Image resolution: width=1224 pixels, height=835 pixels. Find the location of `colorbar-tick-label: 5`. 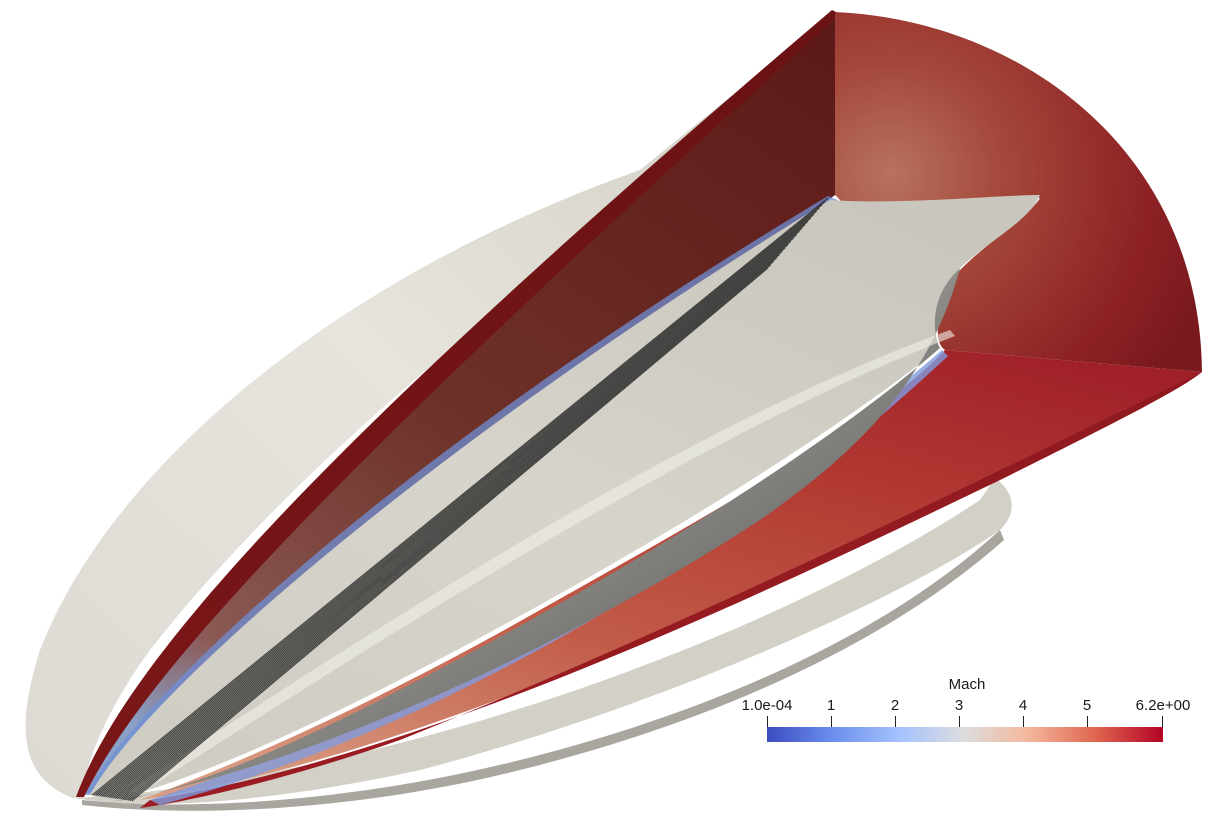

colorbar-tick-label: 5 is located at coordinates (1087, 705).